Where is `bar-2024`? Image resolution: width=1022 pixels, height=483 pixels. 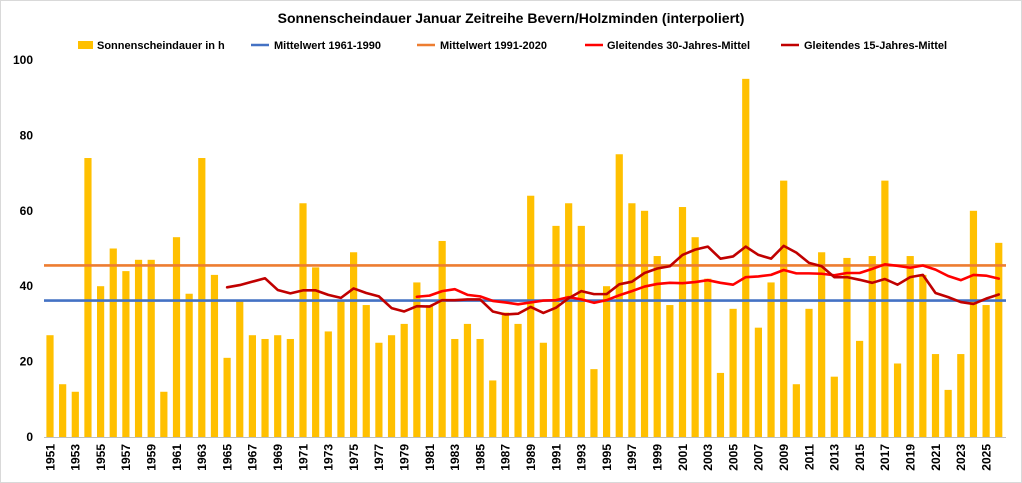 bar-2024 is located at coordinates (973, 323).